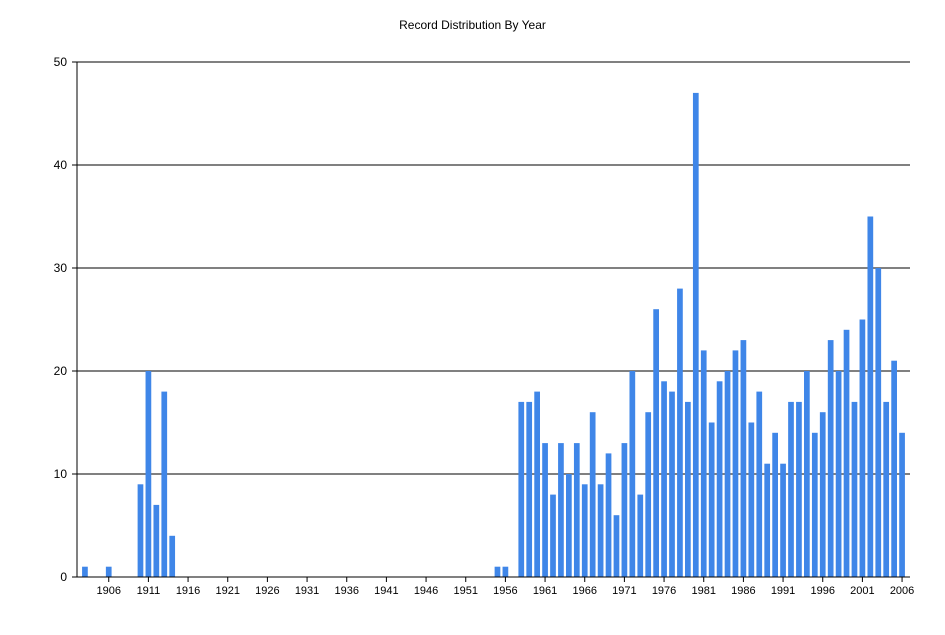 This screenshot has width=945, height=635. What do you see at coordinates (149, 591) in the screenshot?
I see `x-tick-label-1911: 1911` at bounding box center [149, 591].